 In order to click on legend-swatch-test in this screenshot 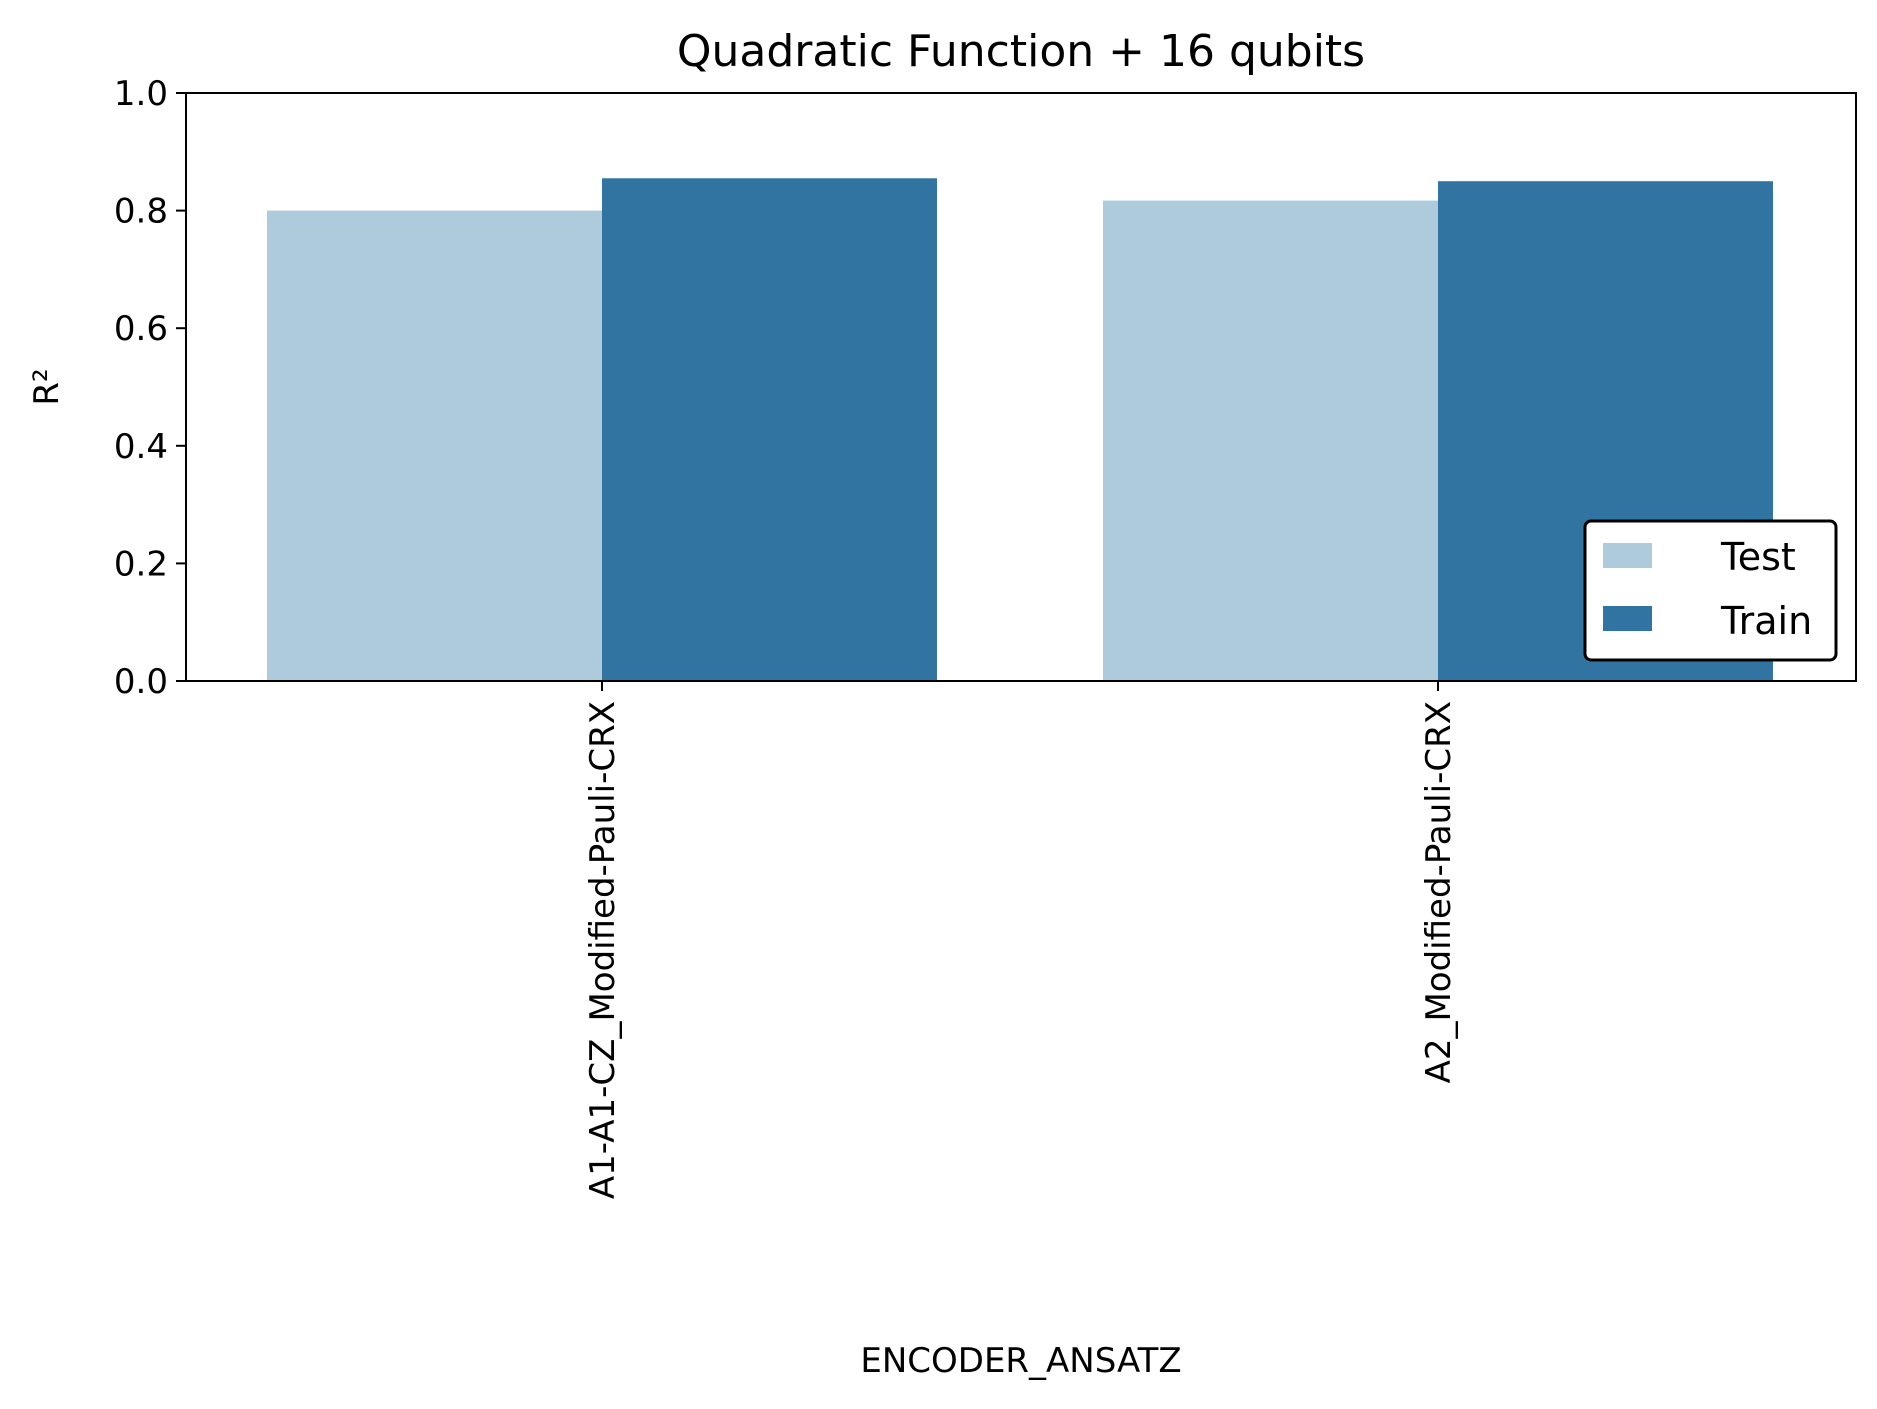, I will do `click(1627, 555)`.